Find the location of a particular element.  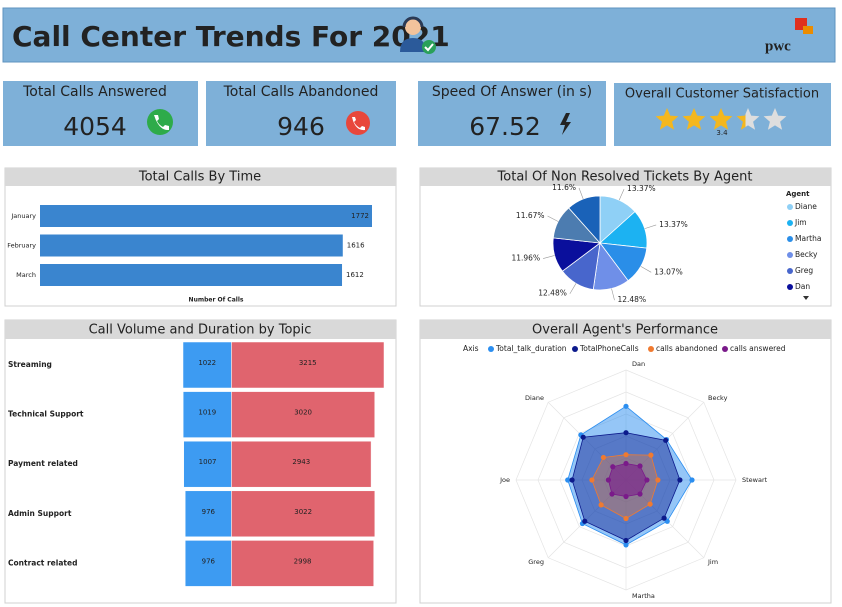

kpi-label: Speed Of Answer (in s) is located at coordinates (512, 92).